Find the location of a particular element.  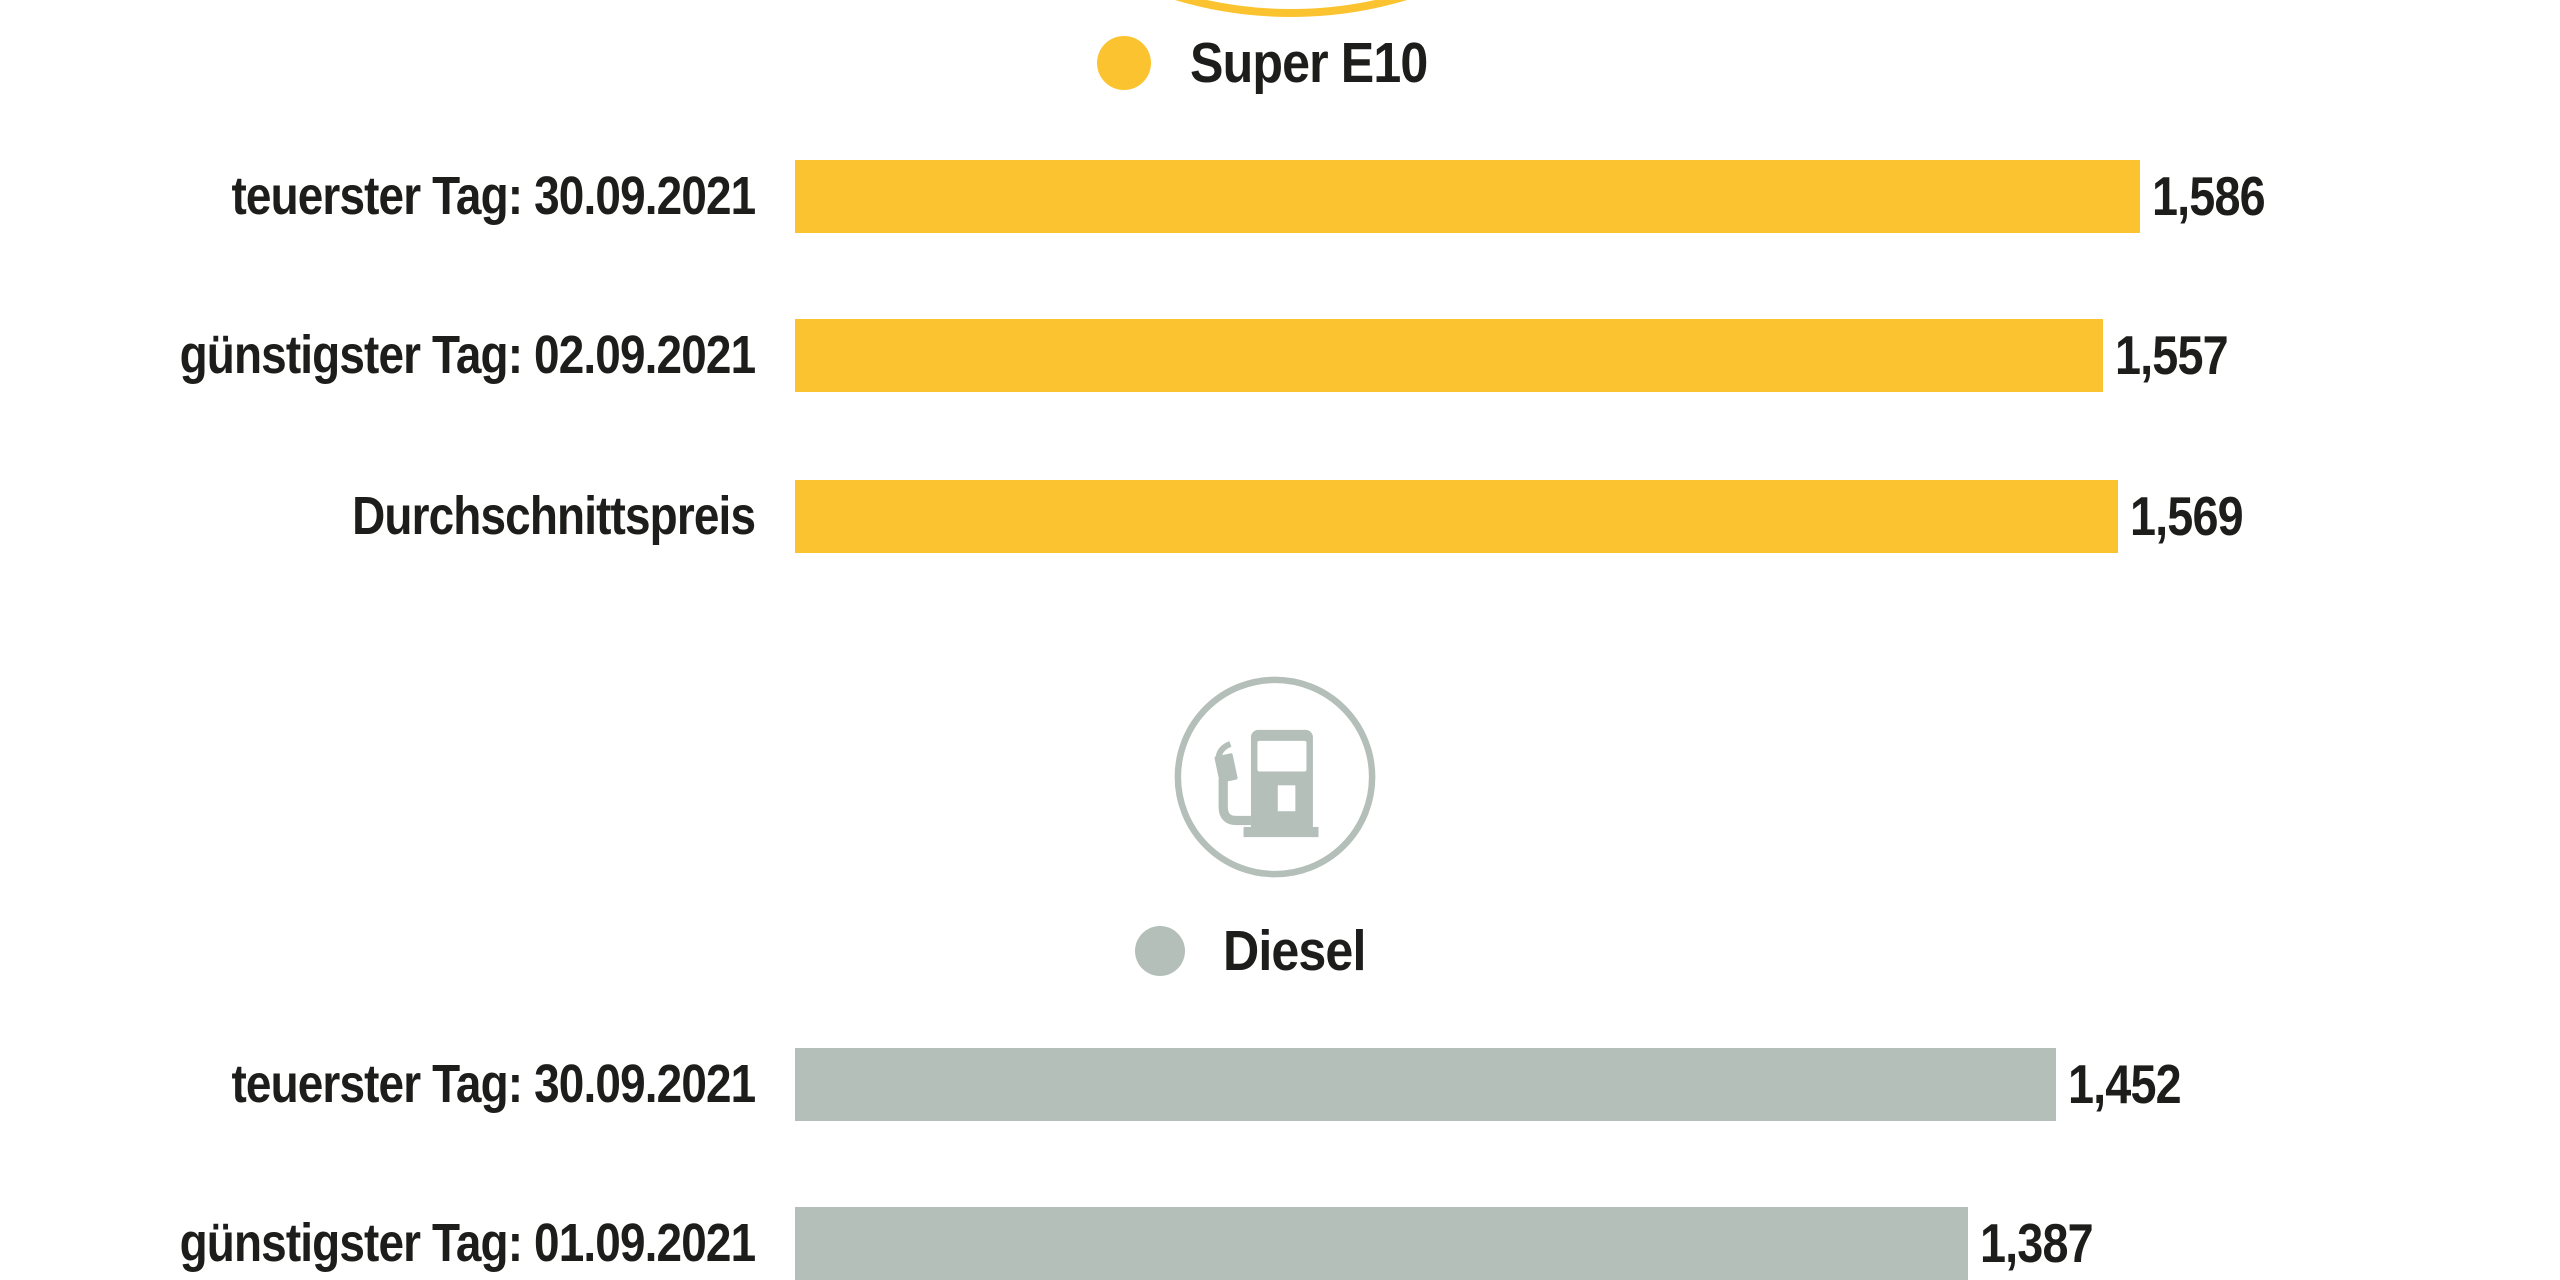

bar-label: günstigster Tag: 02.09.2021 is located at coordinates (467, 355).